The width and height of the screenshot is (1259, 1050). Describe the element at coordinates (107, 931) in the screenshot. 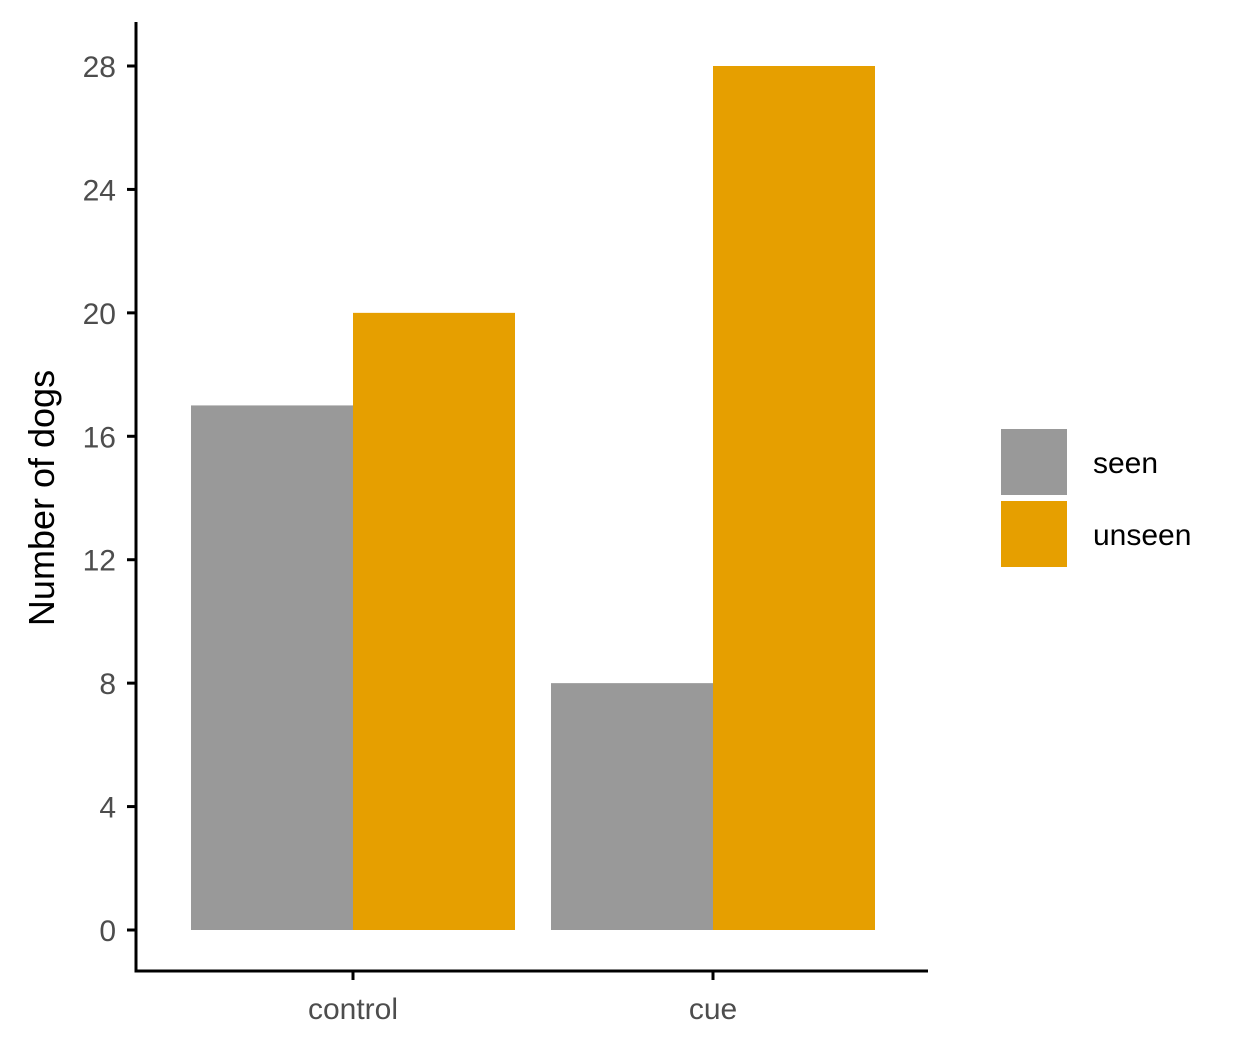

I see `y-tick-label: 0` at that location.